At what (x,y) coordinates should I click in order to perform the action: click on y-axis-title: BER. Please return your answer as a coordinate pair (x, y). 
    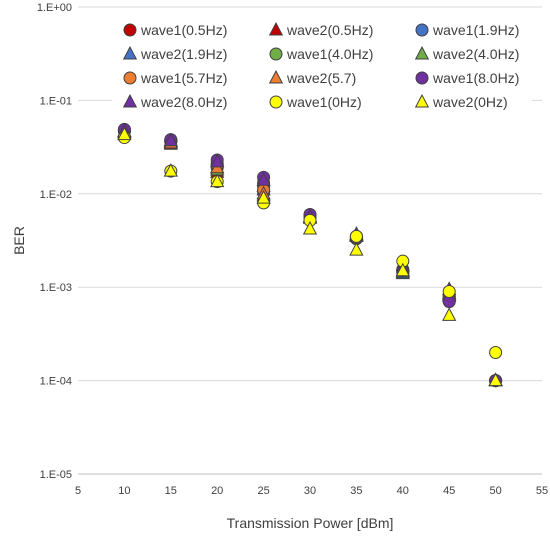
    Looking at the image, I should click on (19, 240).